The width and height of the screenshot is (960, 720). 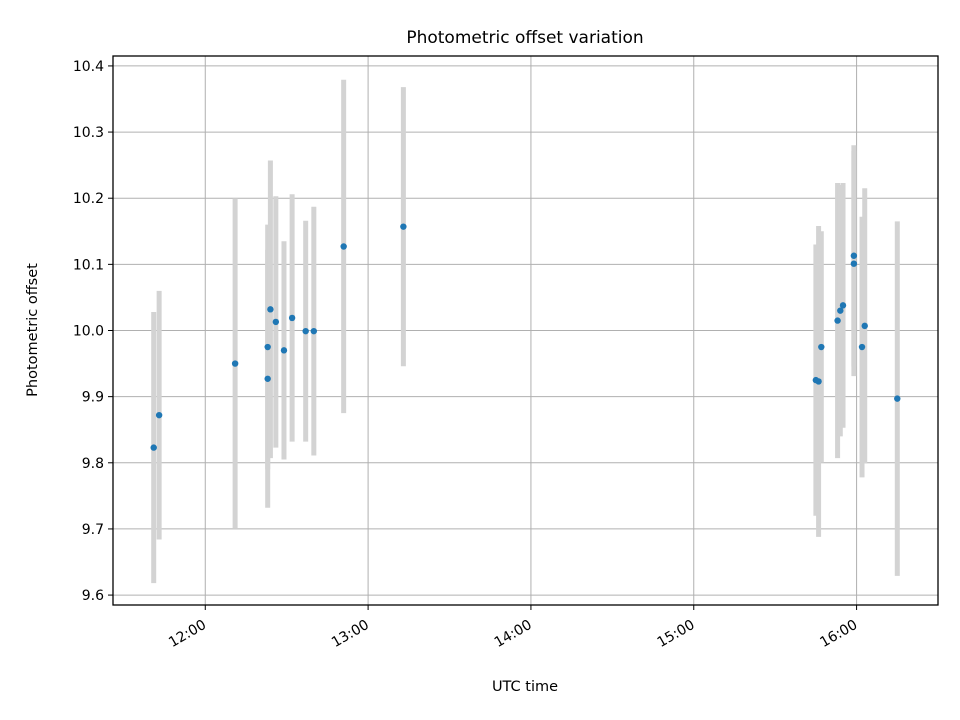 What do you see at coordinates (88, 67) in the screenshot?
I see `y-tick-label: 10.4` at bounding box center [88, 67].